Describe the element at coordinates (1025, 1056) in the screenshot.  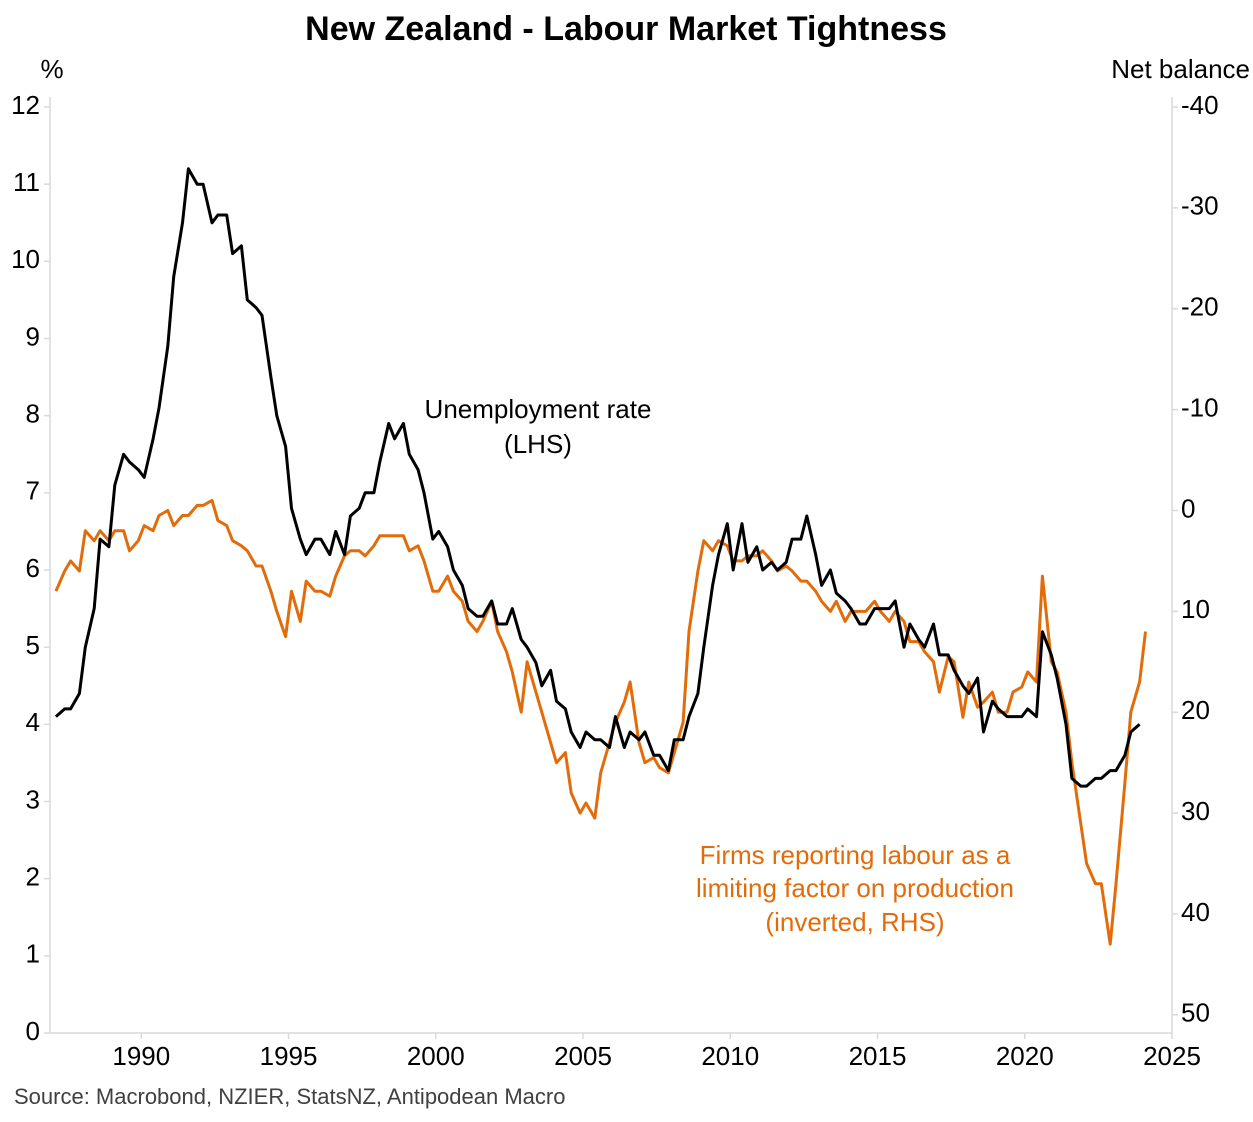
I see `x-tick-label: 2020` at that location.